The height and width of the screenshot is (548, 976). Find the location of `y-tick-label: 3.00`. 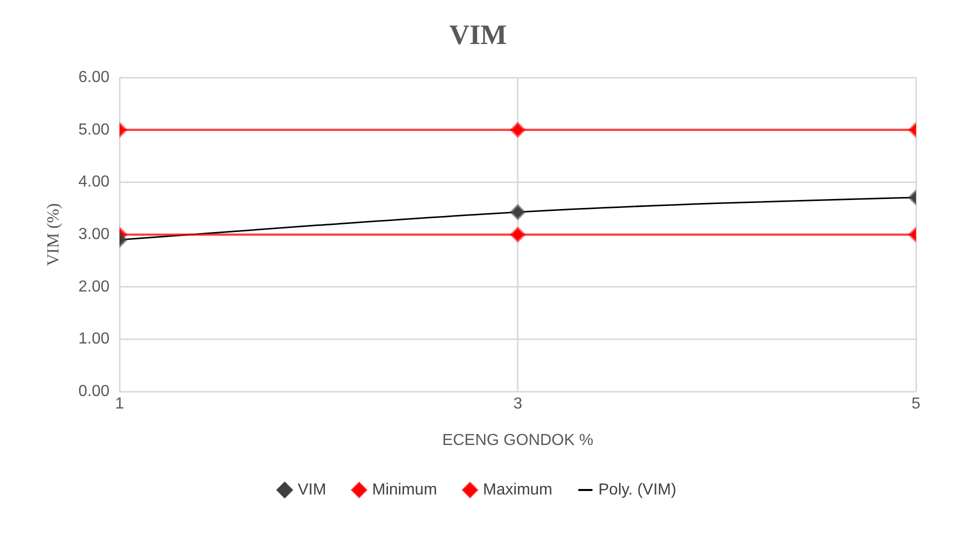

y-tick-label: 3.00 is located at coordinates (94, 235).